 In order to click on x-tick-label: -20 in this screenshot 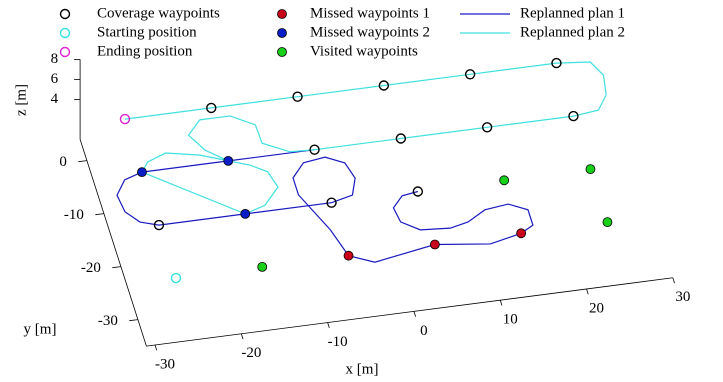, I will do `click(251, 353)`.